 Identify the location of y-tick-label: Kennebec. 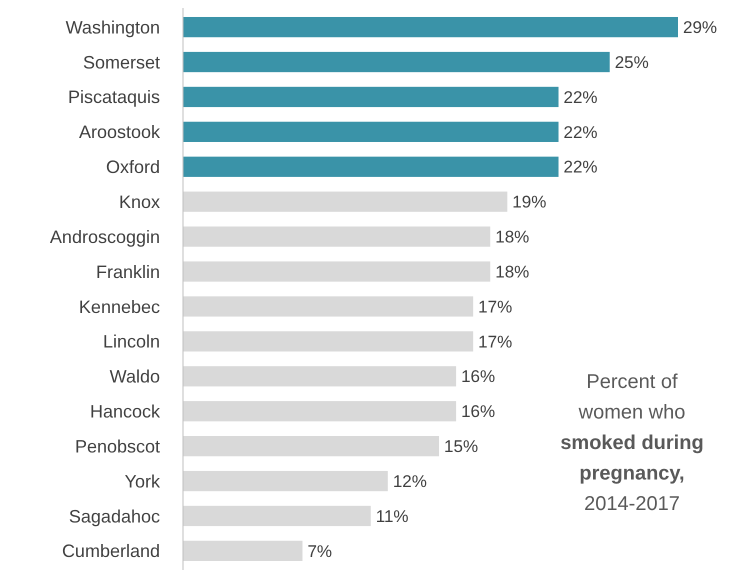
(119, 306).